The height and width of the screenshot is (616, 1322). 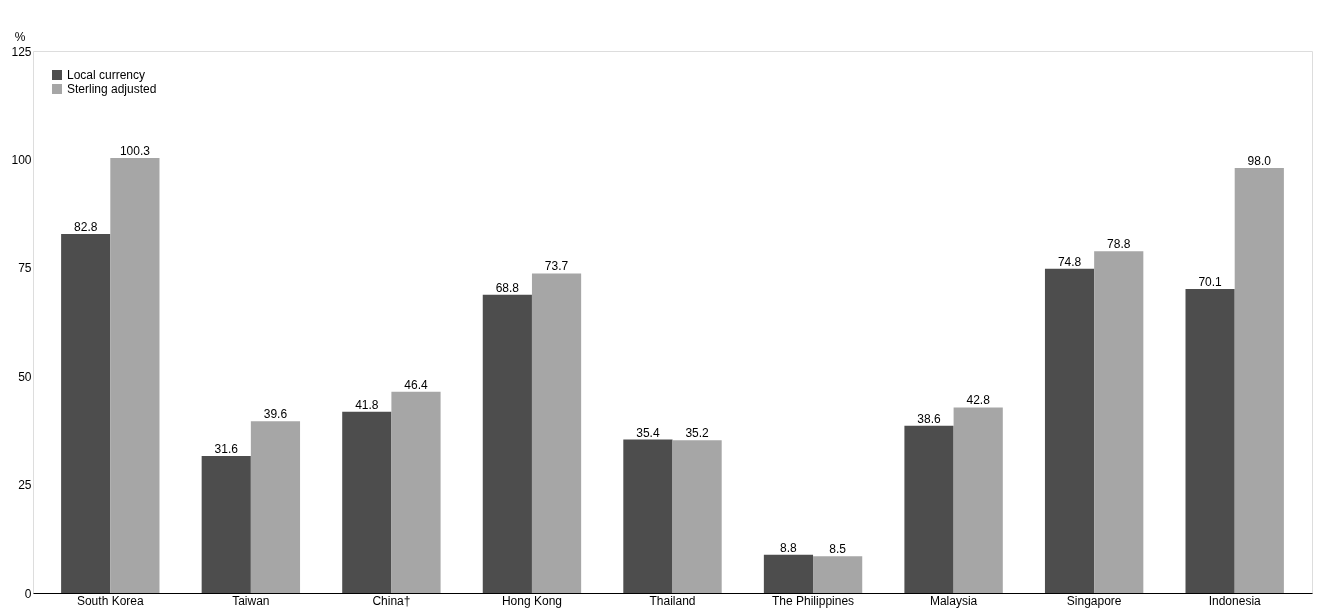 I want to click on x-tick-label: Indonesia, so click(x=1235, y=600).